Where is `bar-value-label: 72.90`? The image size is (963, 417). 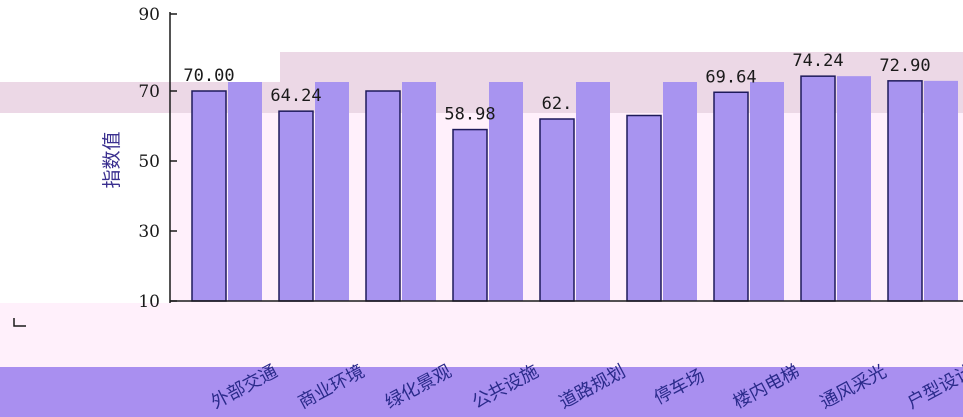
bar-value-label: 72.90 is located at coordinates (904, 66).